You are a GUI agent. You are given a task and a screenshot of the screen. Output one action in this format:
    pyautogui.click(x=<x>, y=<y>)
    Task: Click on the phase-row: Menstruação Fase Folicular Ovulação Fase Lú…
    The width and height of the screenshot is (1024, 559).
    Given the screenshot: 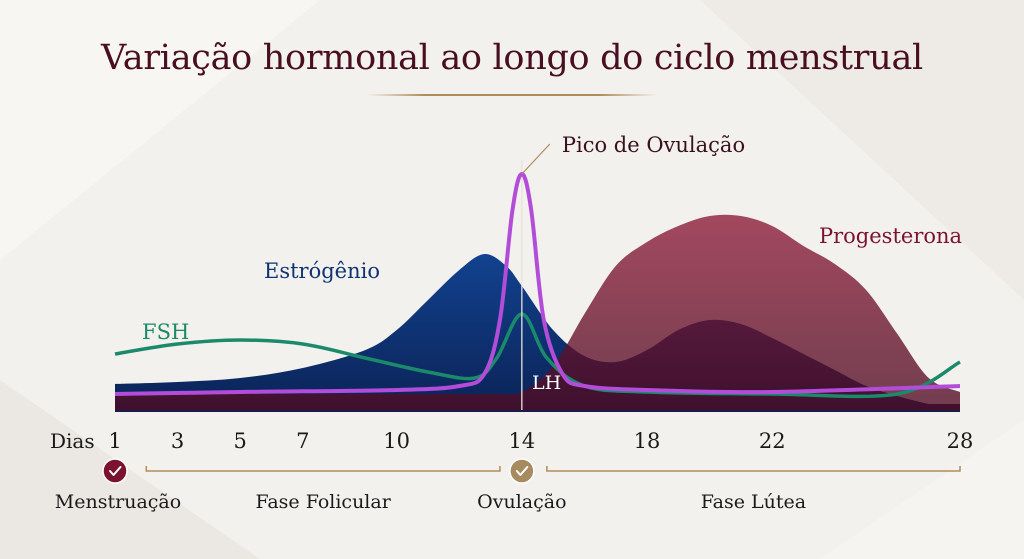 What is the action you would take?
    pyautogui.click(x=508, y=485)
    